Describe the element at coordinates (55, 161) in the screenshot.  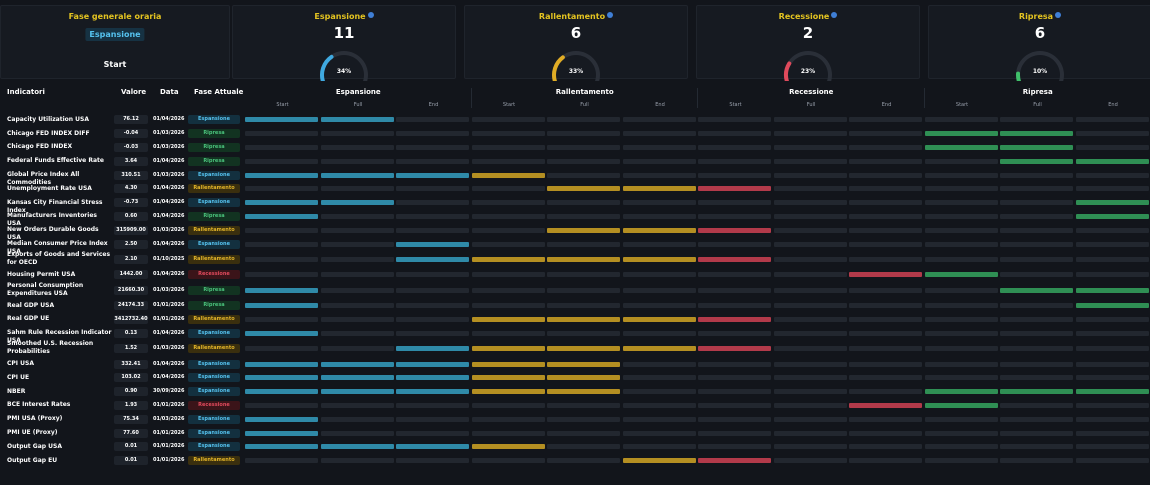
I see `indicator-name: Federal Funds Effective Rate` at that location.